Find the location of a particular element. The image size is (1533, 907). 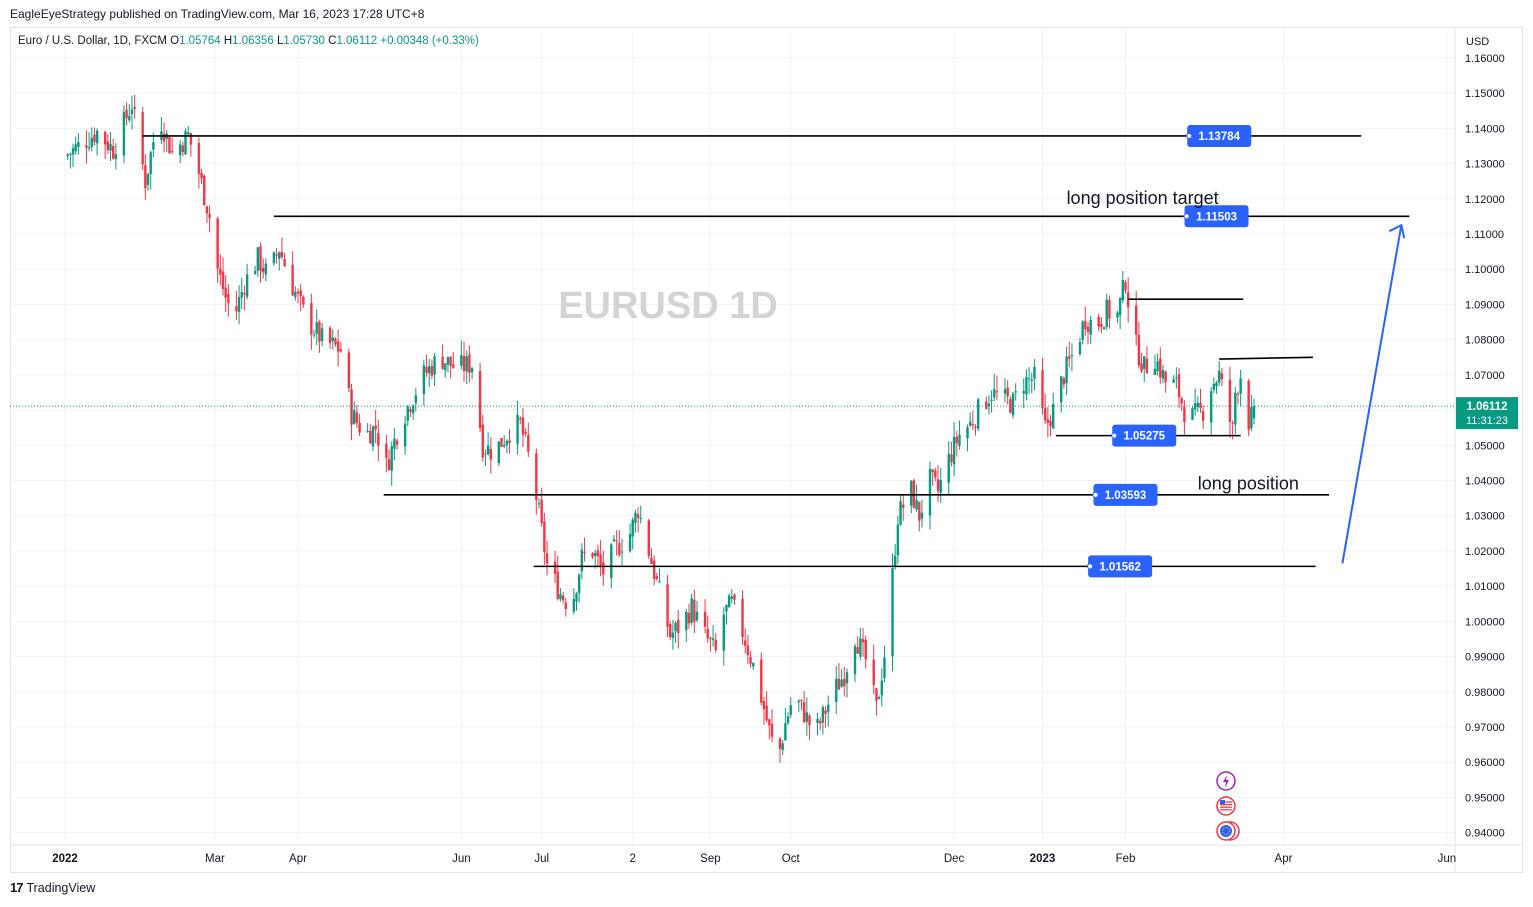

open-value: 1.05764 is located at coordinates (200, 41).